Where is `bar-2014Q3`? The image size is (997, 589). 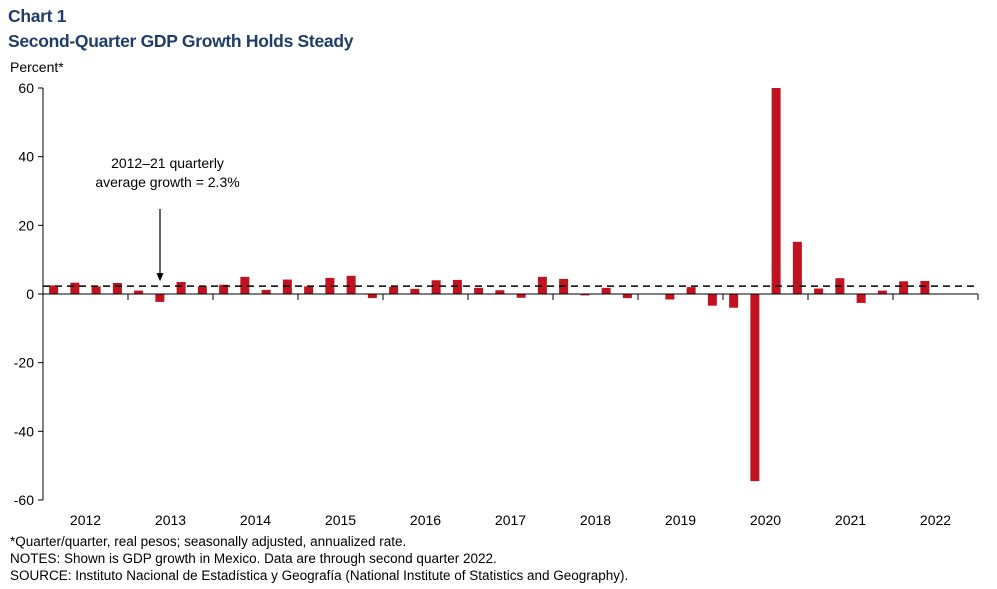
bar-2014Q3 is located at coordinates (266, 291).